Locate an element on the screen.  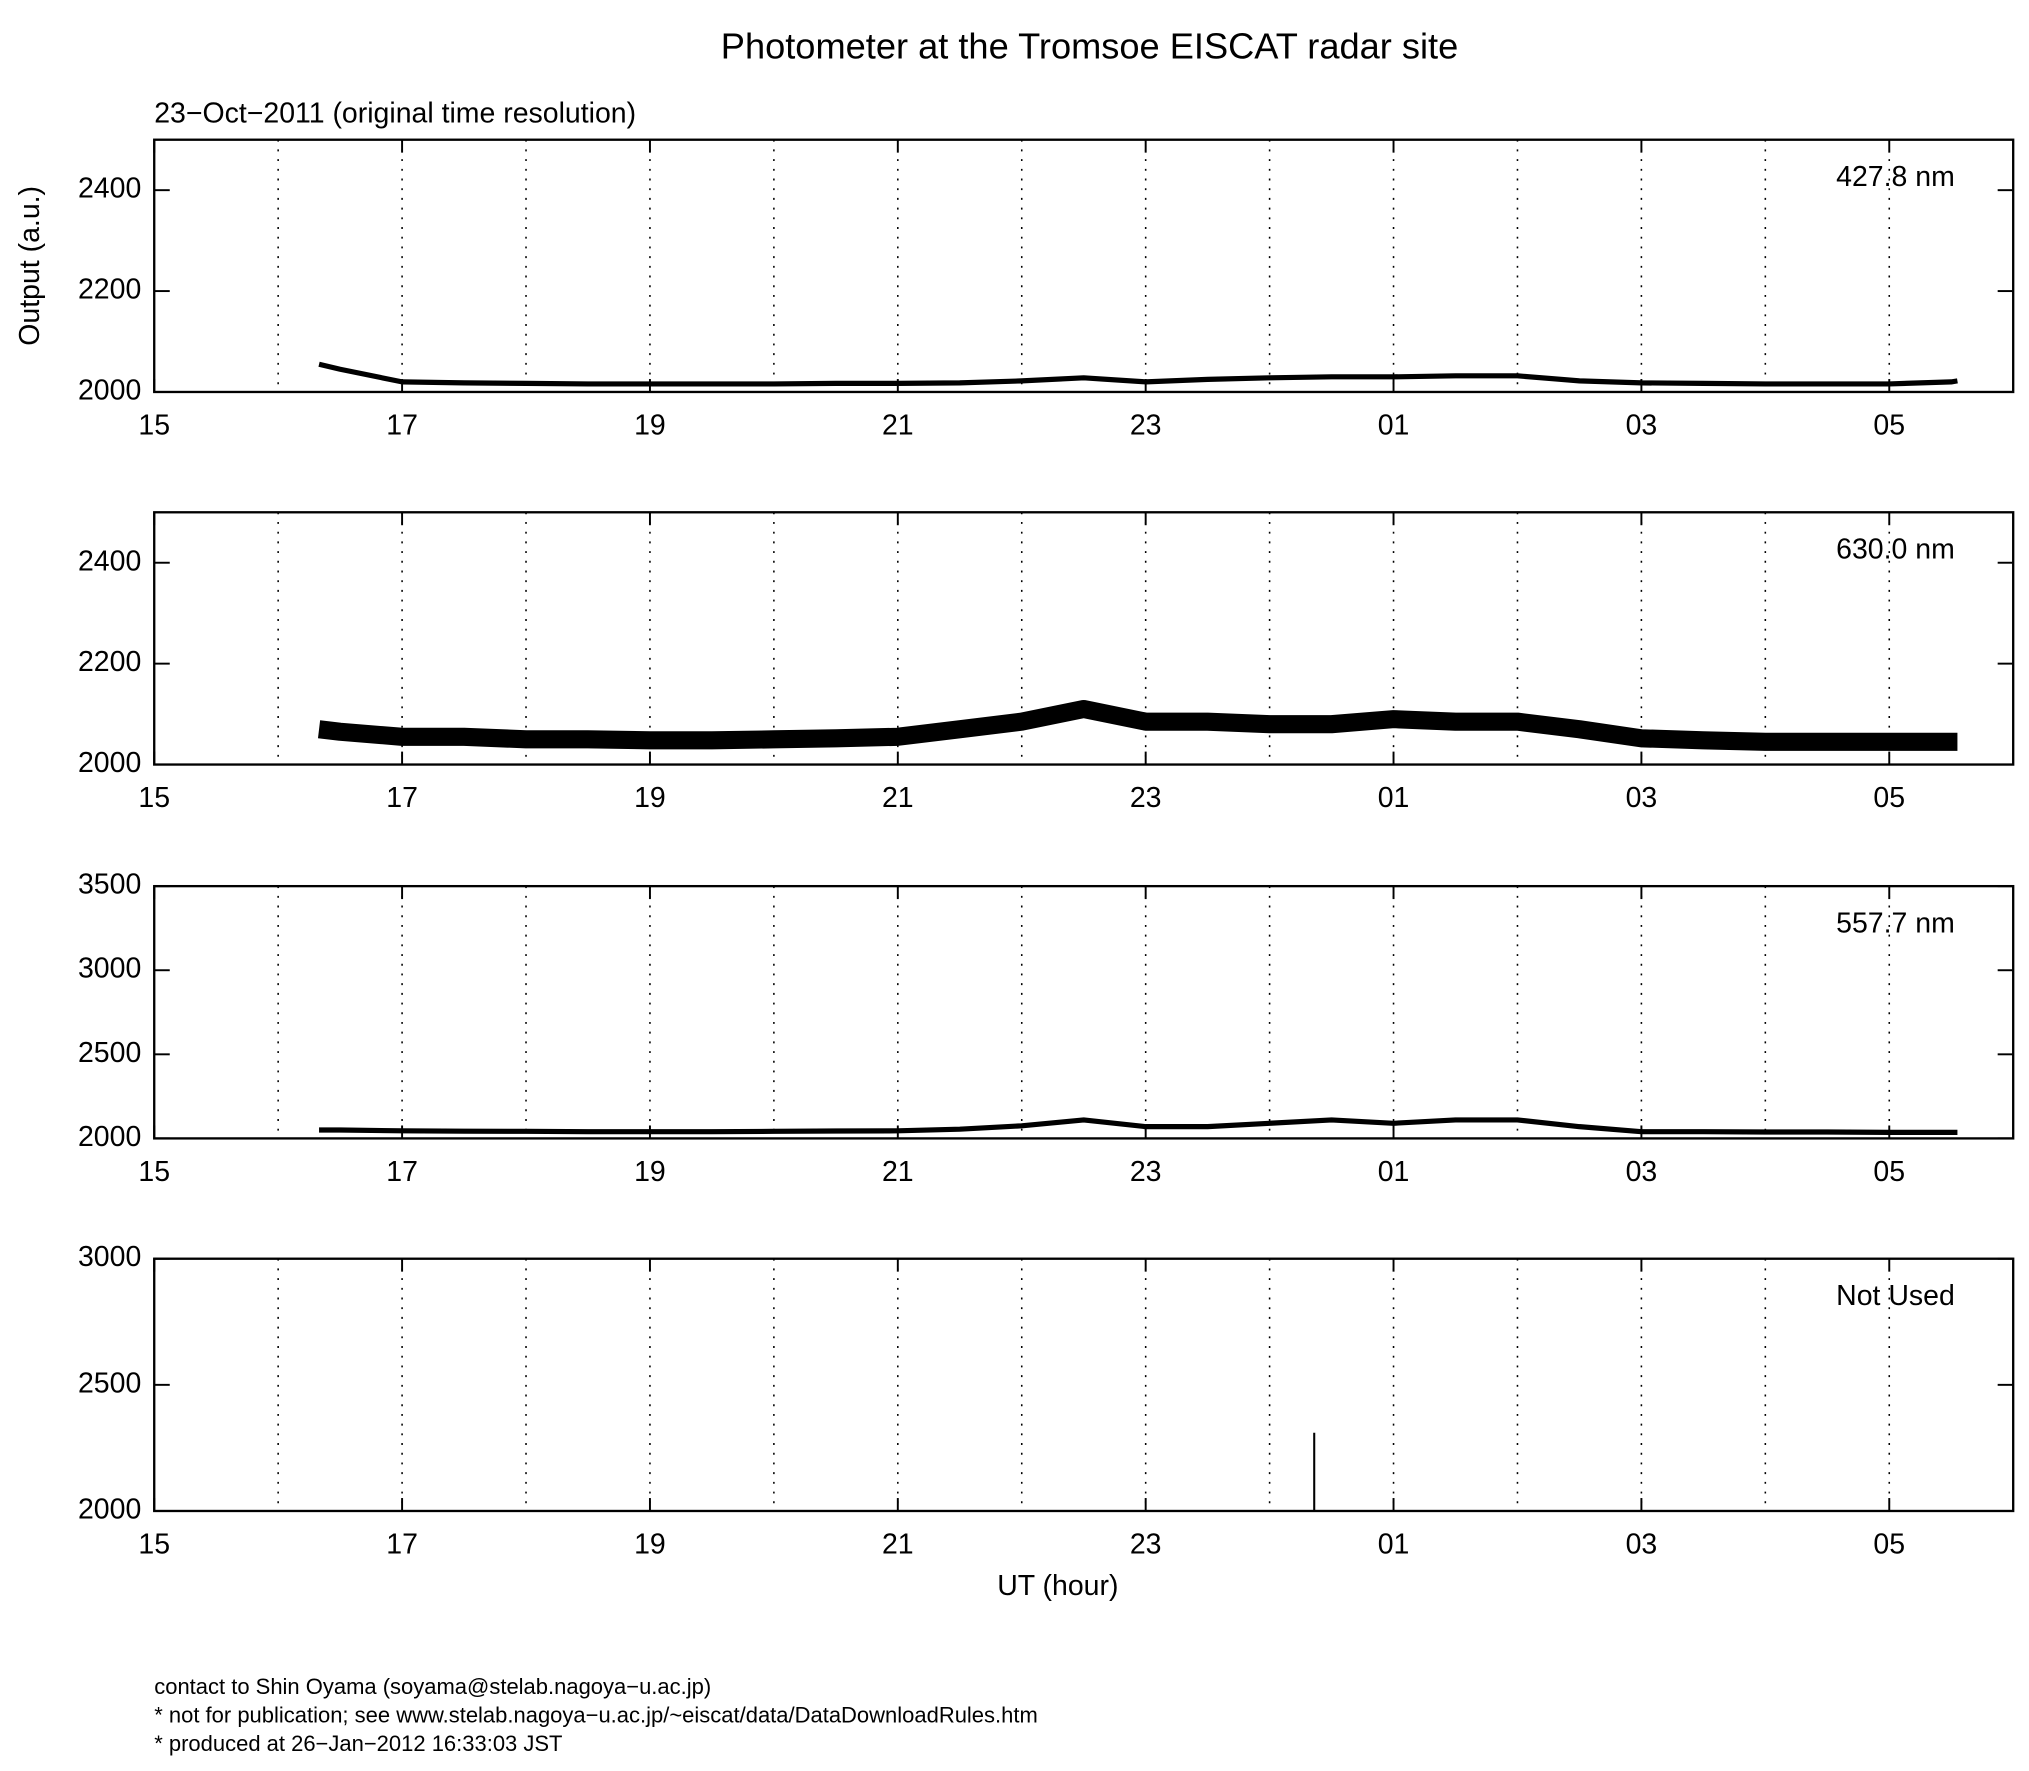
panel-label: 427.8 nm is located at coordinates (1895, 177).